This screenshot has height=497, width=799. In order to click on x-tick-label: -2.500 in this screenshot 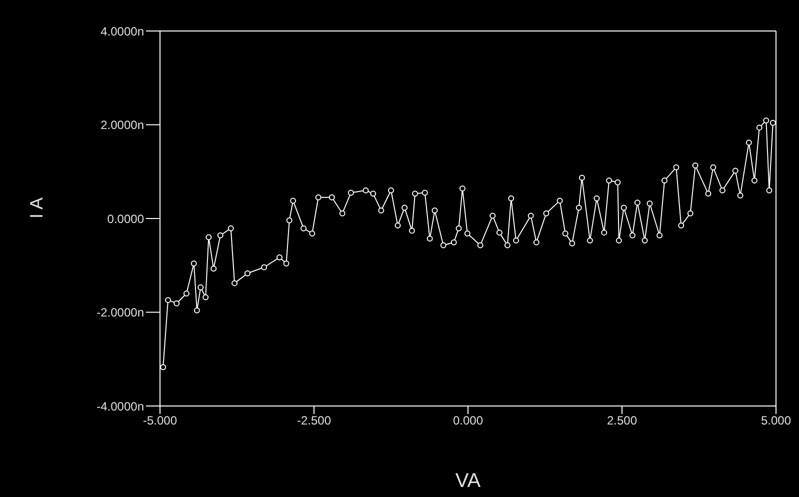, I will do `click(314, 421)`.